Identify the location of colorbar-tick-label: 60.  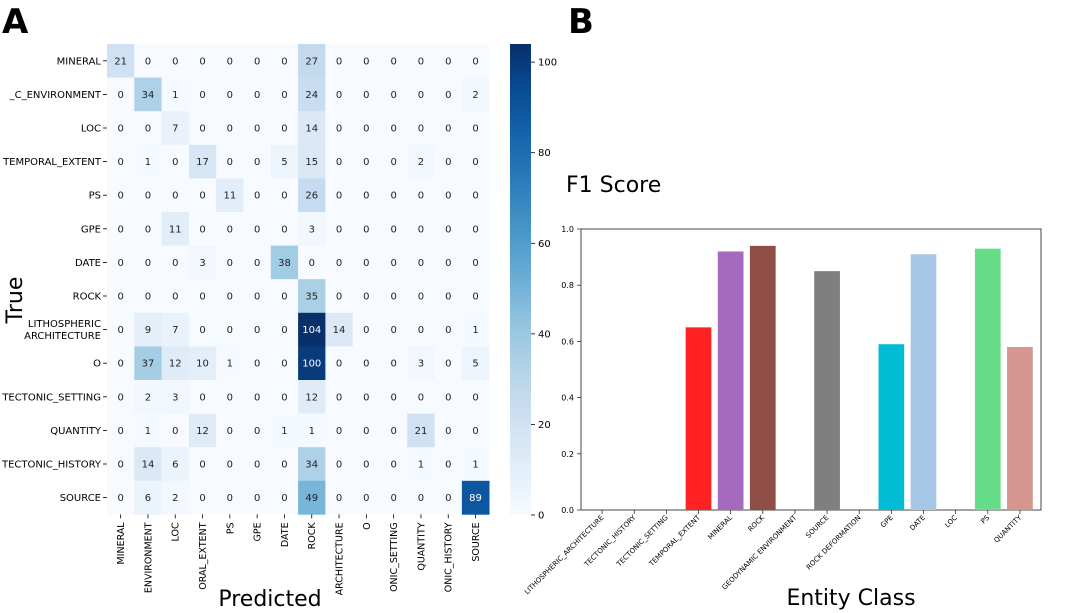
(544, 244).